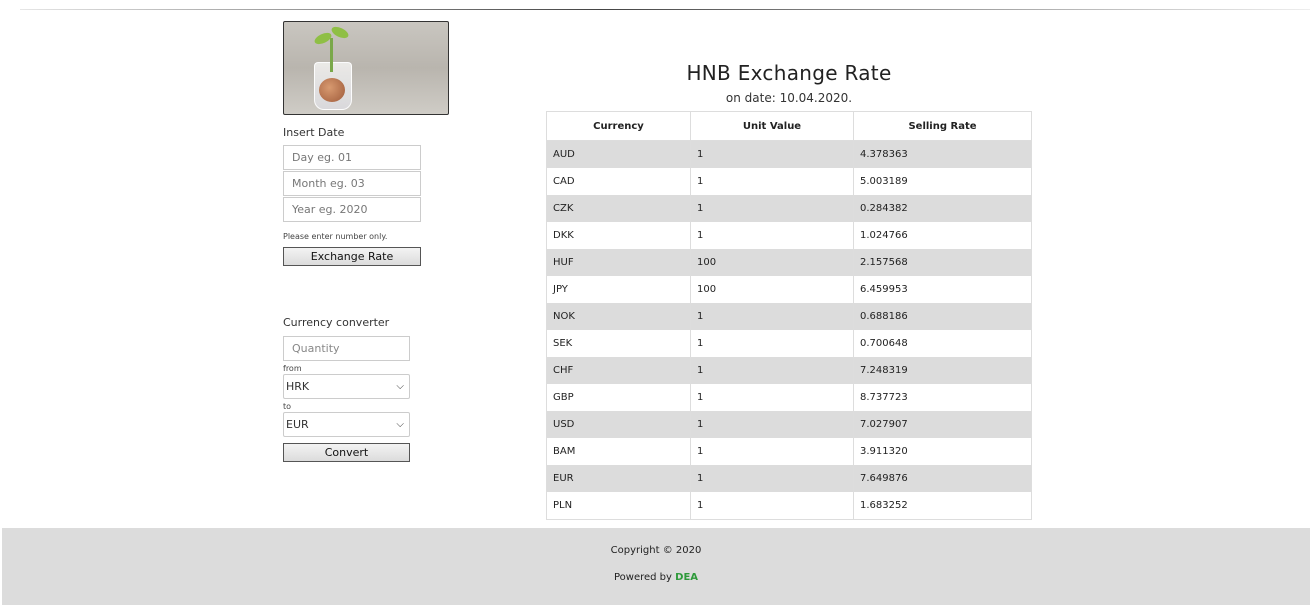 The height and width of the screenshot is (605, 1313). Describe the element at coordinates (352, 209) in the screenshot. I see `year-input: Year eg. 2020` at that location.